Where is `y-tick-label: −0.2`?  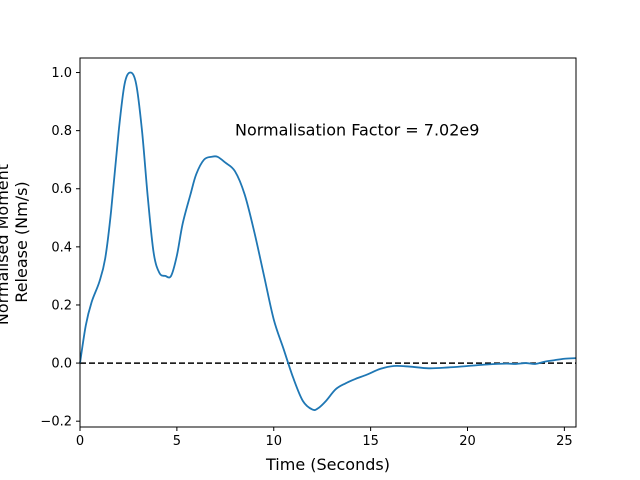
y-tick-label: −0.2 is located at coordinates (56, 422).